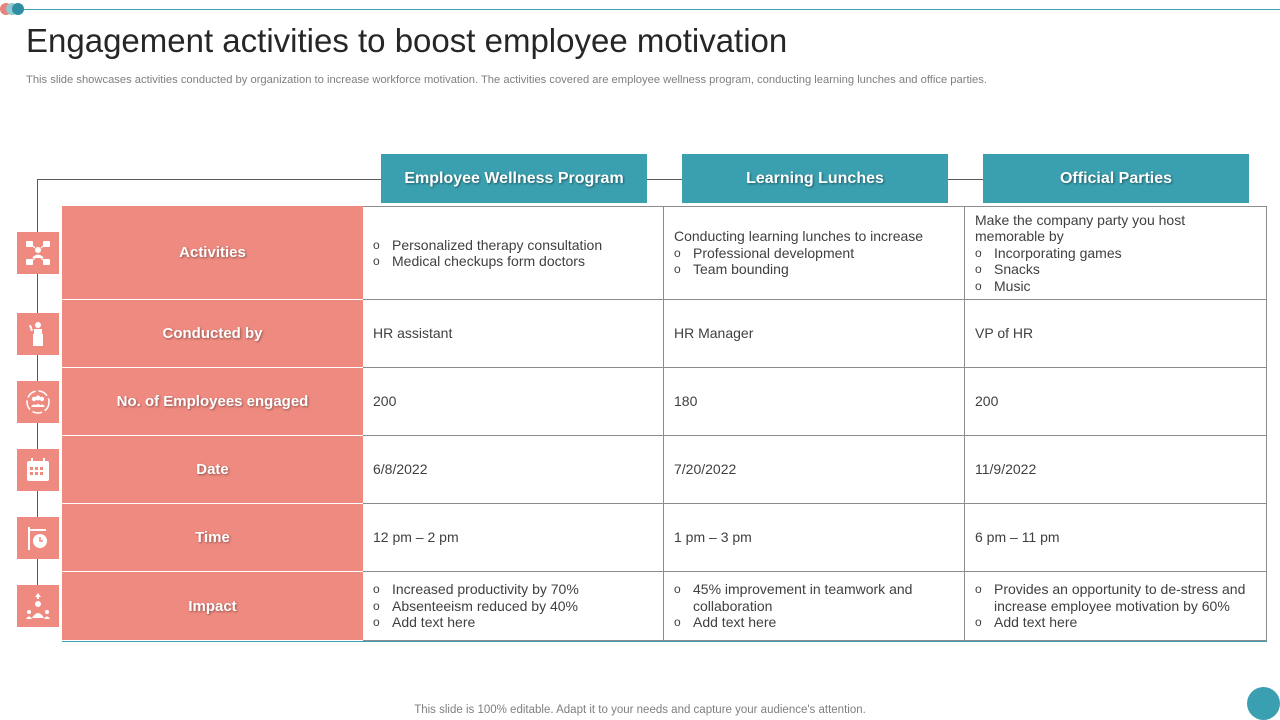 The width and height of the screenshot is (1280, 720). What do you see at coordinates (1004, 333) in the screenshot?
I see `cell-text: VP of HR` at bounding box center [1004, 333].